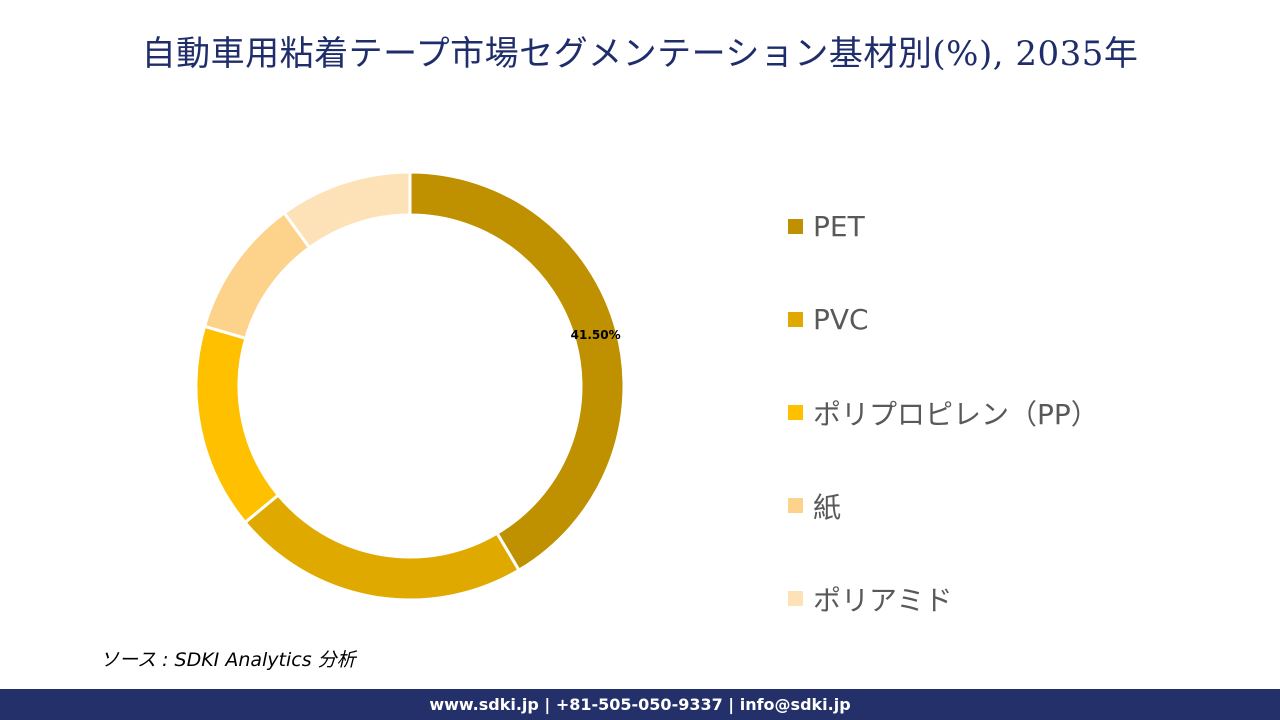 The width and height of the screenshot is (1280, 720). I want to click on legend-label: PVC, so click(841, 319).